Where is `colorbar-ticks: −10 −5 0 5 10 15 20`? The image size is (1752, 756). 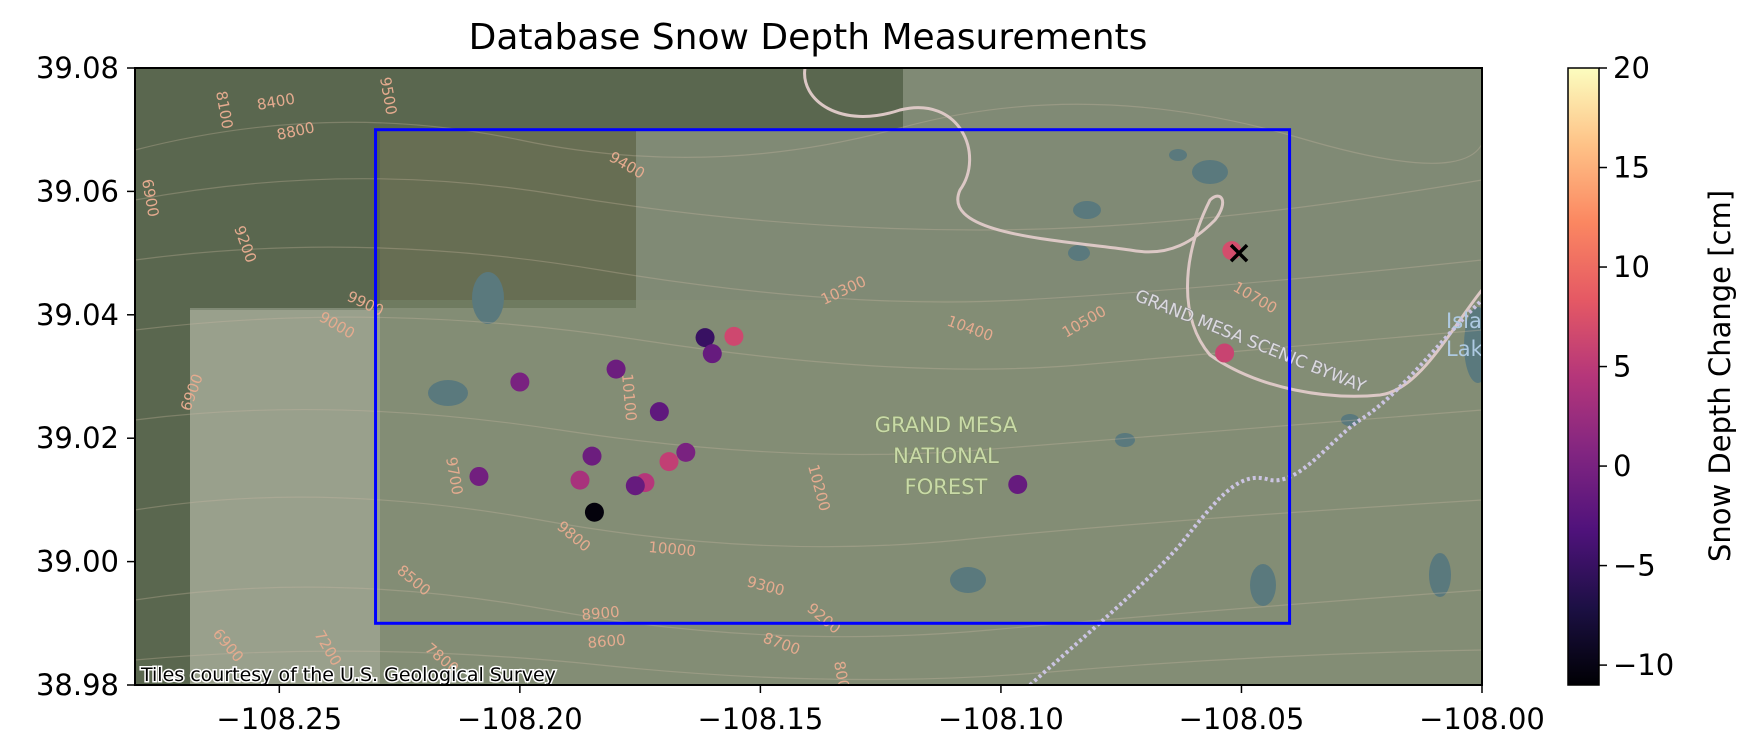 colorbar-ticks: −10 −5 0 5 10 15 20 is located at coordinates (1636, 366).